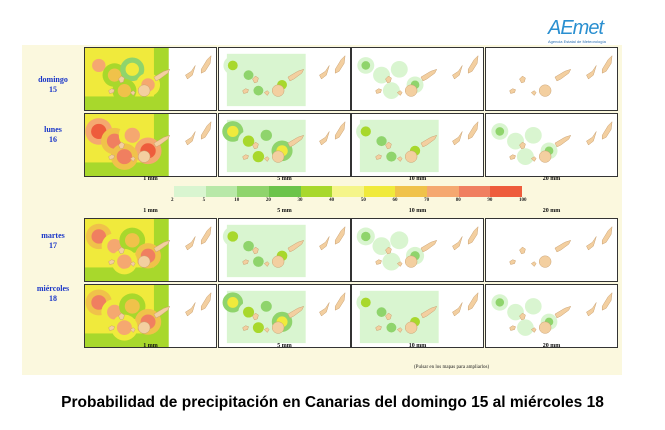  I want to click on legend-tick: 5, so click(204, 200).